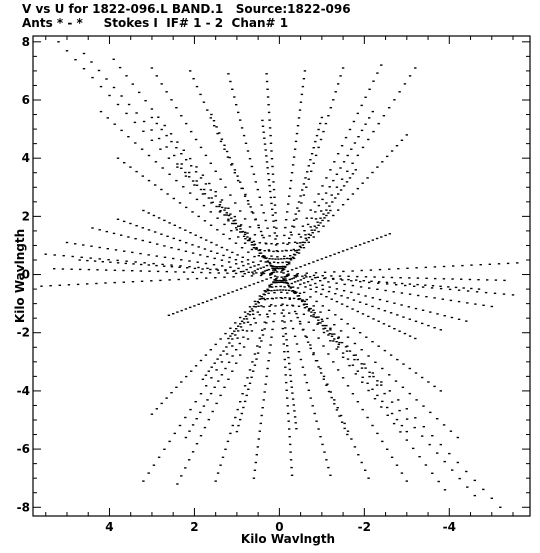  I want to click on y-tick-label: -8, so click(23, 507).